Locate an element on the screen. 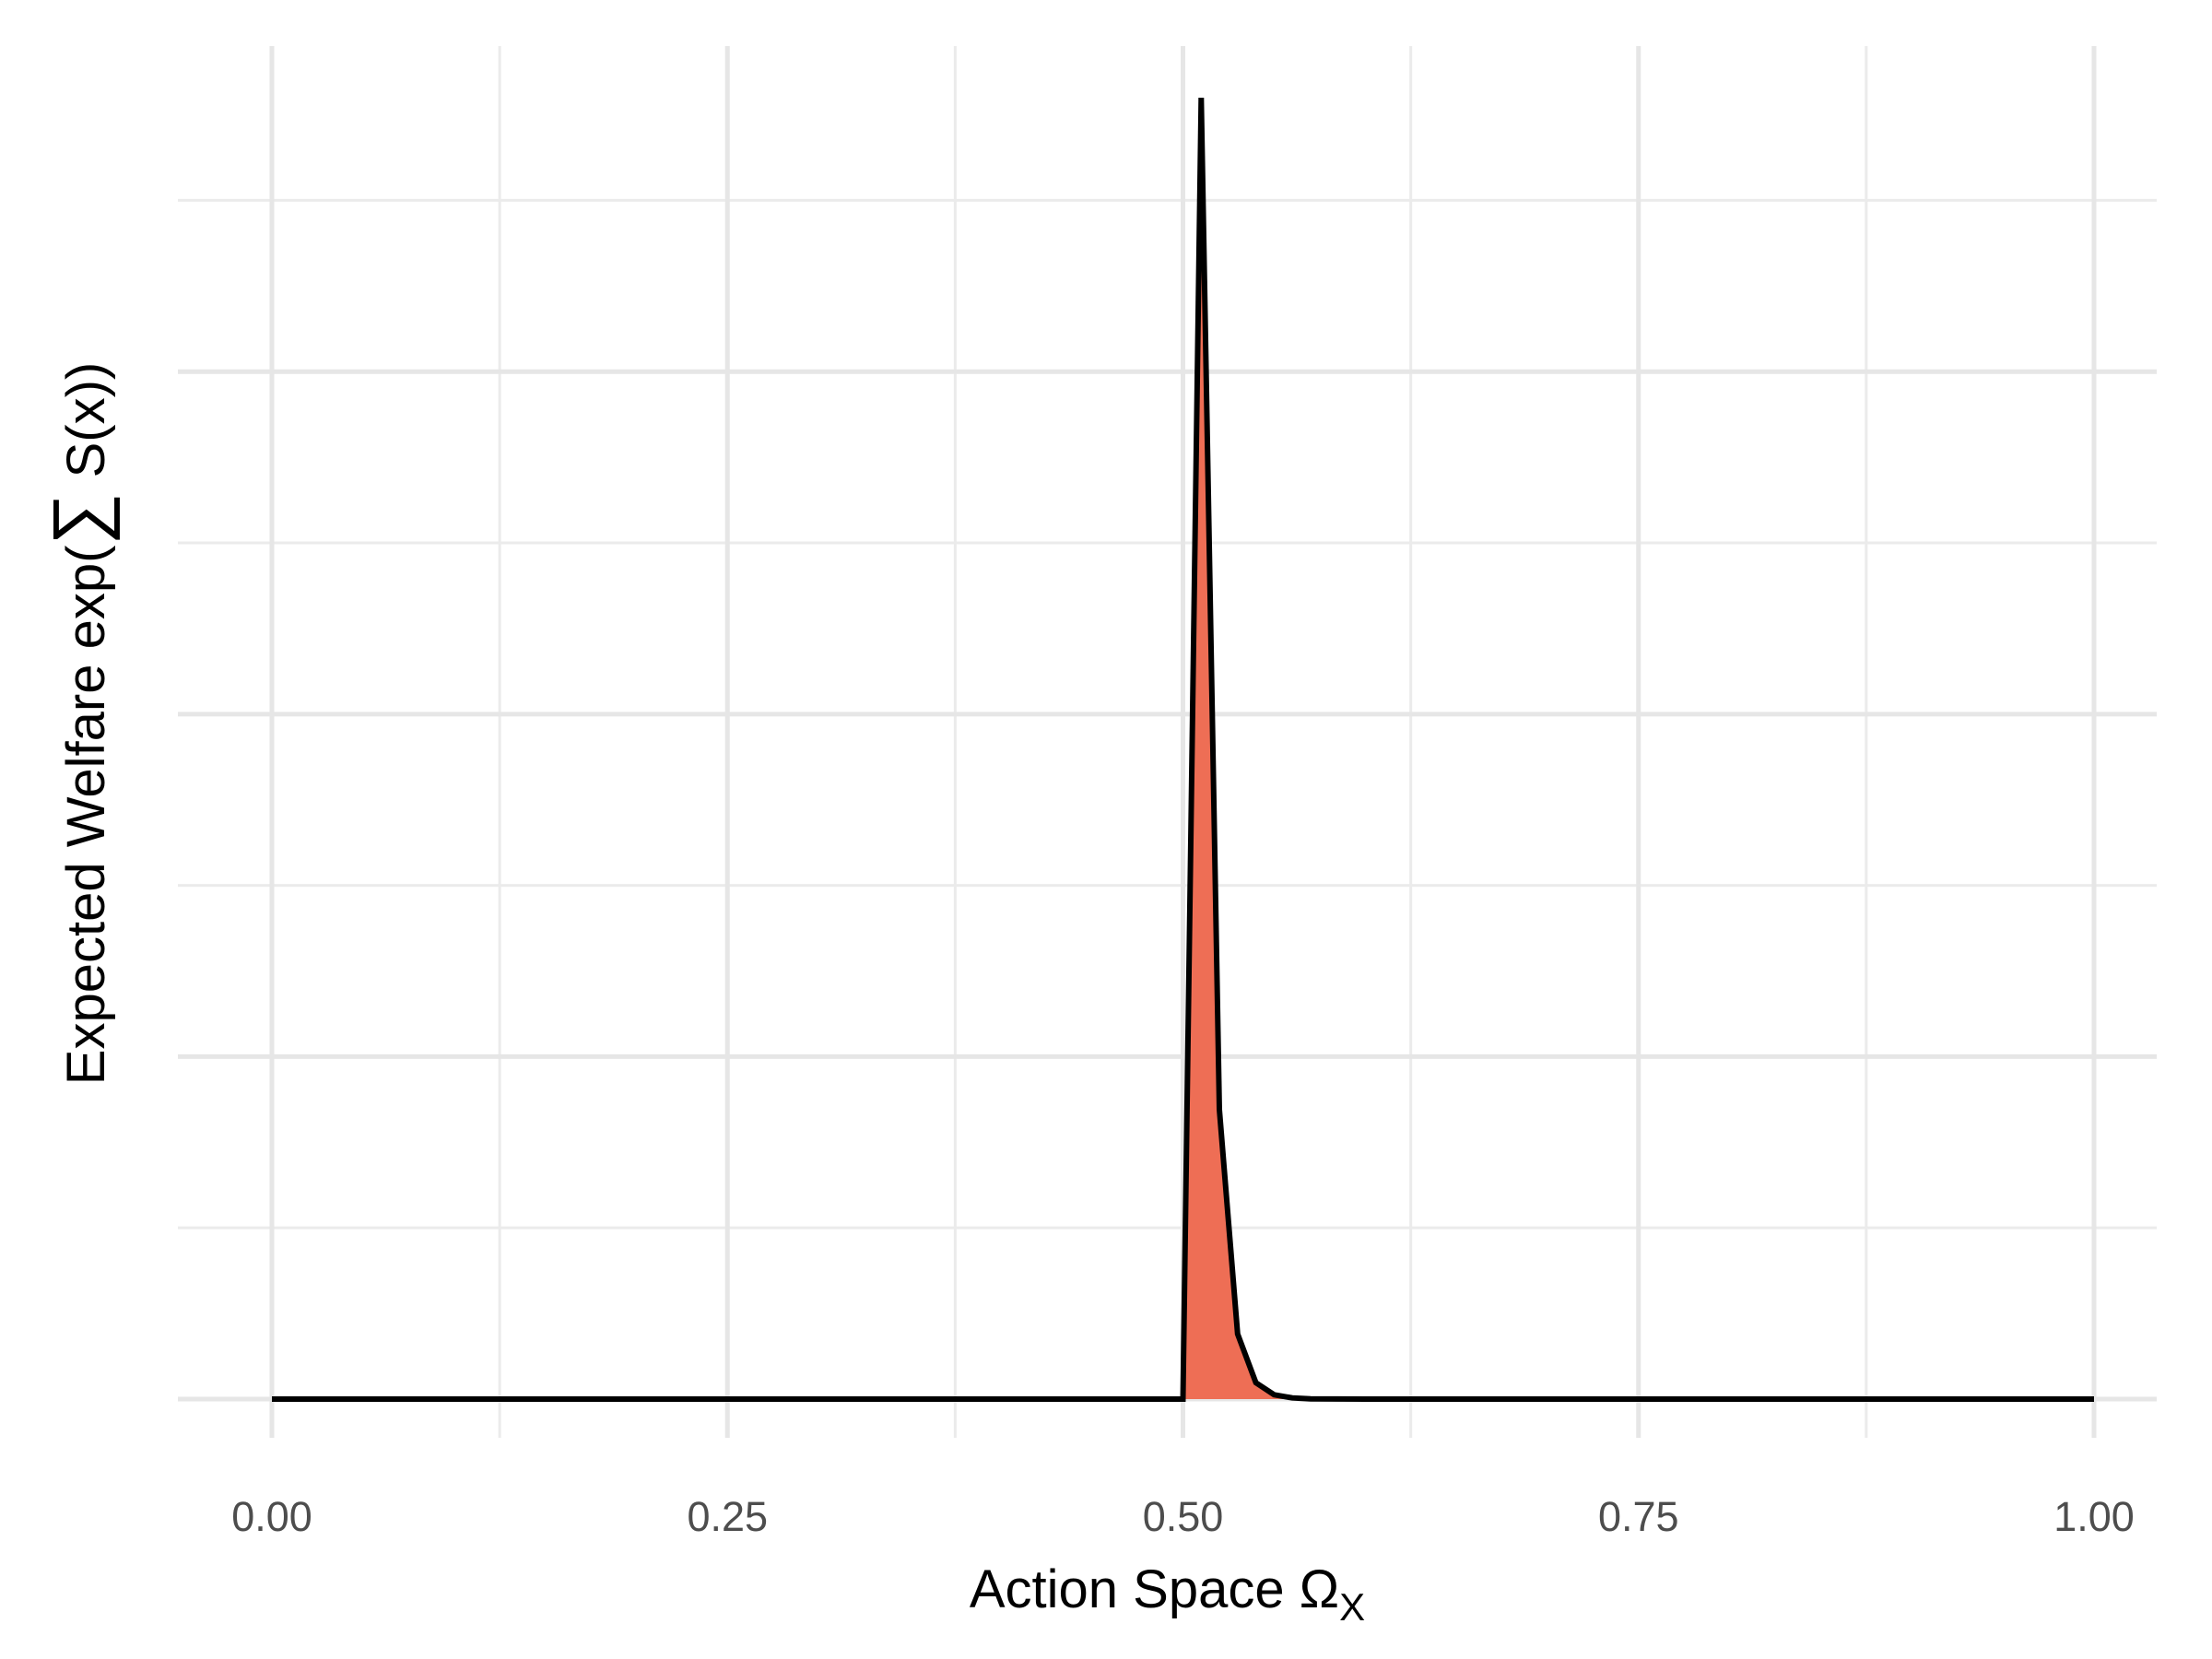 The width and height of the screenshot is (2212, 1659). x-tick-label: 0.25 is located at coordinates (727, 1516).